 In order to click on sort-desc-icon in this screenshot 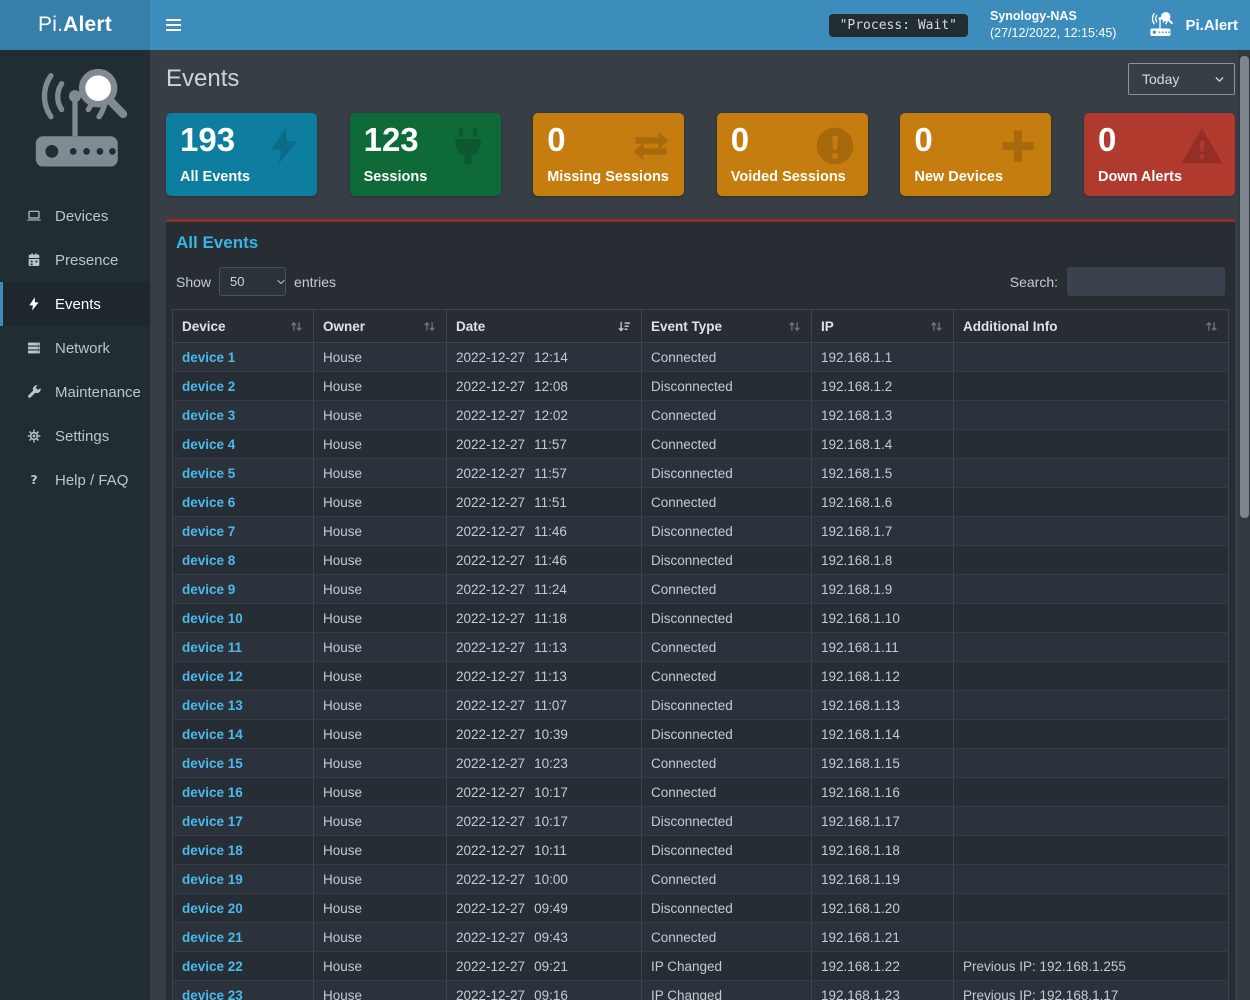, I will do `click(624, 326)`.